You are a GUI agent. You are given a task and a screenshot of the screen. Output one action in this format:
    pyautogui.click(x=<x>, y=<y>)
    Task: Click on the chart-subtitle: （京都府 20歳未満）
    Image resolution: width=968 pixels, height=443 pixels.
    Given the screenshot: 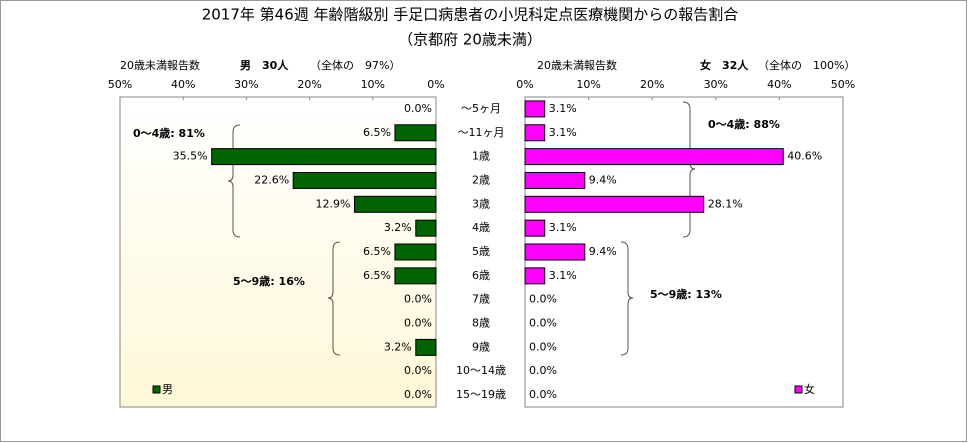 What is the action you would take?
    pyautogui.click(x=470, y=40)
    